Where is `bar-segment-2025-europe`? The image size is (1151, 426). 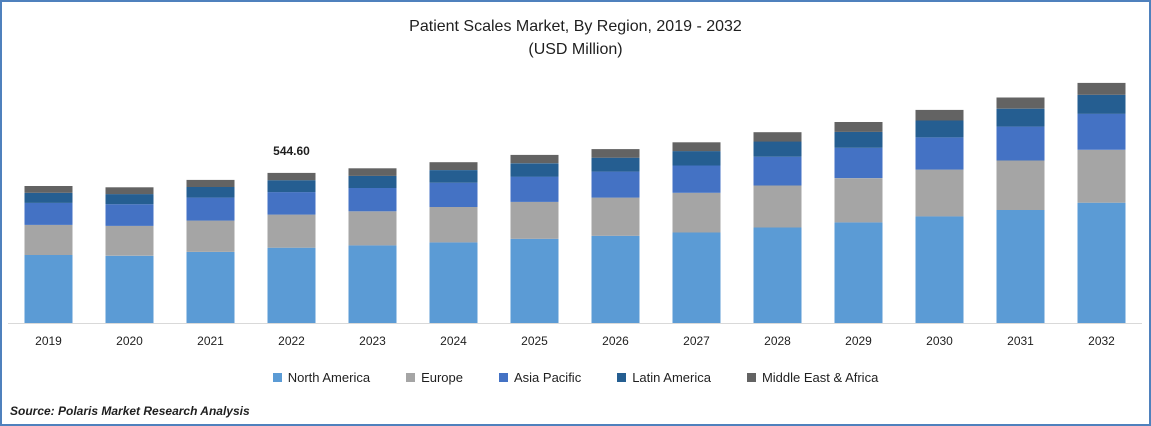
bar-segment-2025-europe is located at coordinates (534, 220).